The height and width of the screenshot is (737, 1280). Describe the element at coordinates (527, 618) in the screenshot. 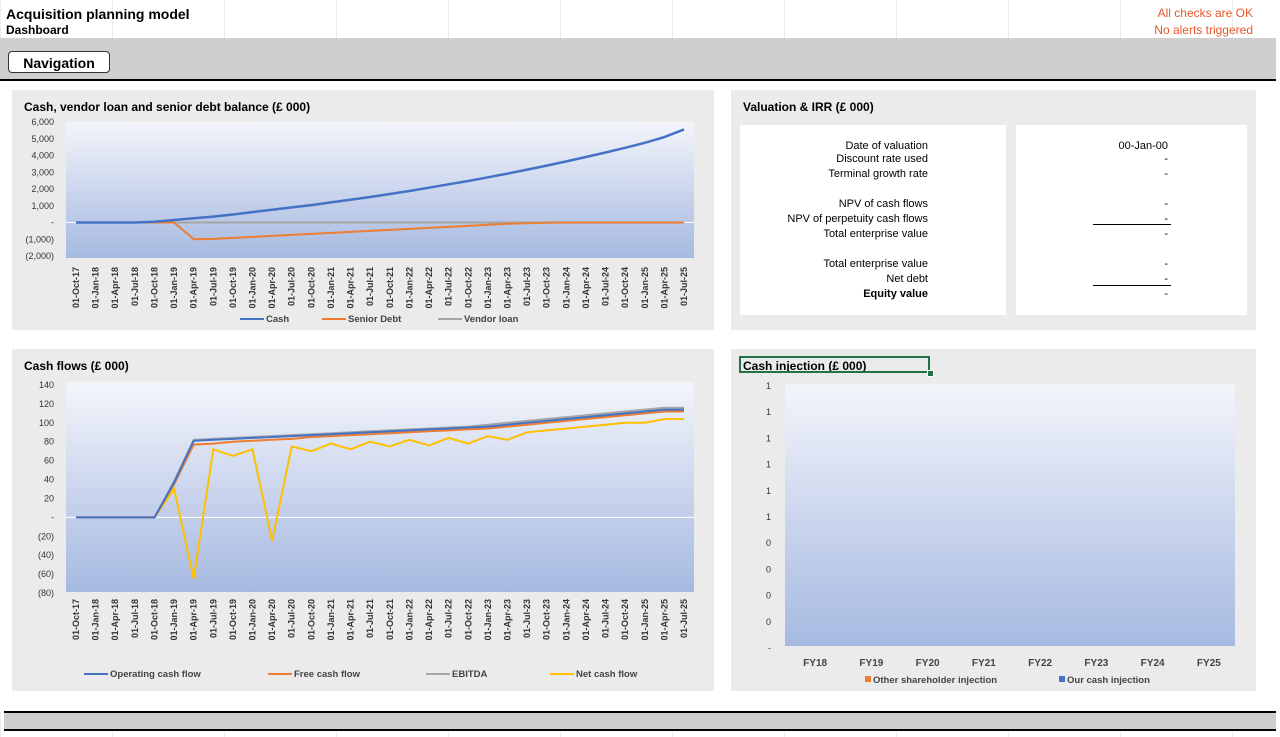

I see `x-tick-label: 01-Jul-23` at that location.